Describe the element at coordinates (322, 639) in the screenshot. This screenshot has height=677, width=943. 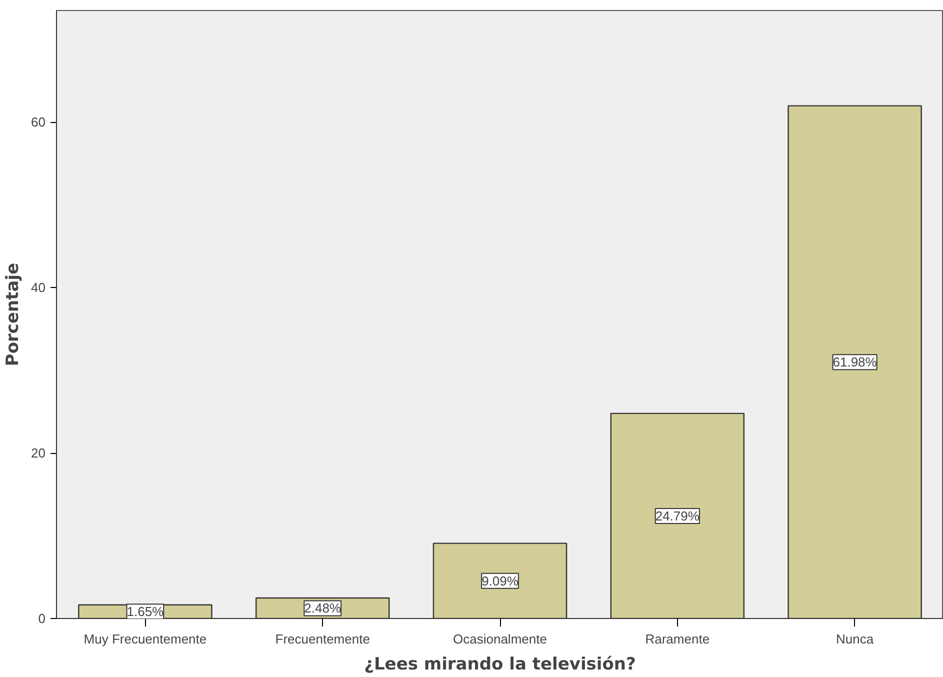
I see `x-tick-label: Frecuentemente` at that location.